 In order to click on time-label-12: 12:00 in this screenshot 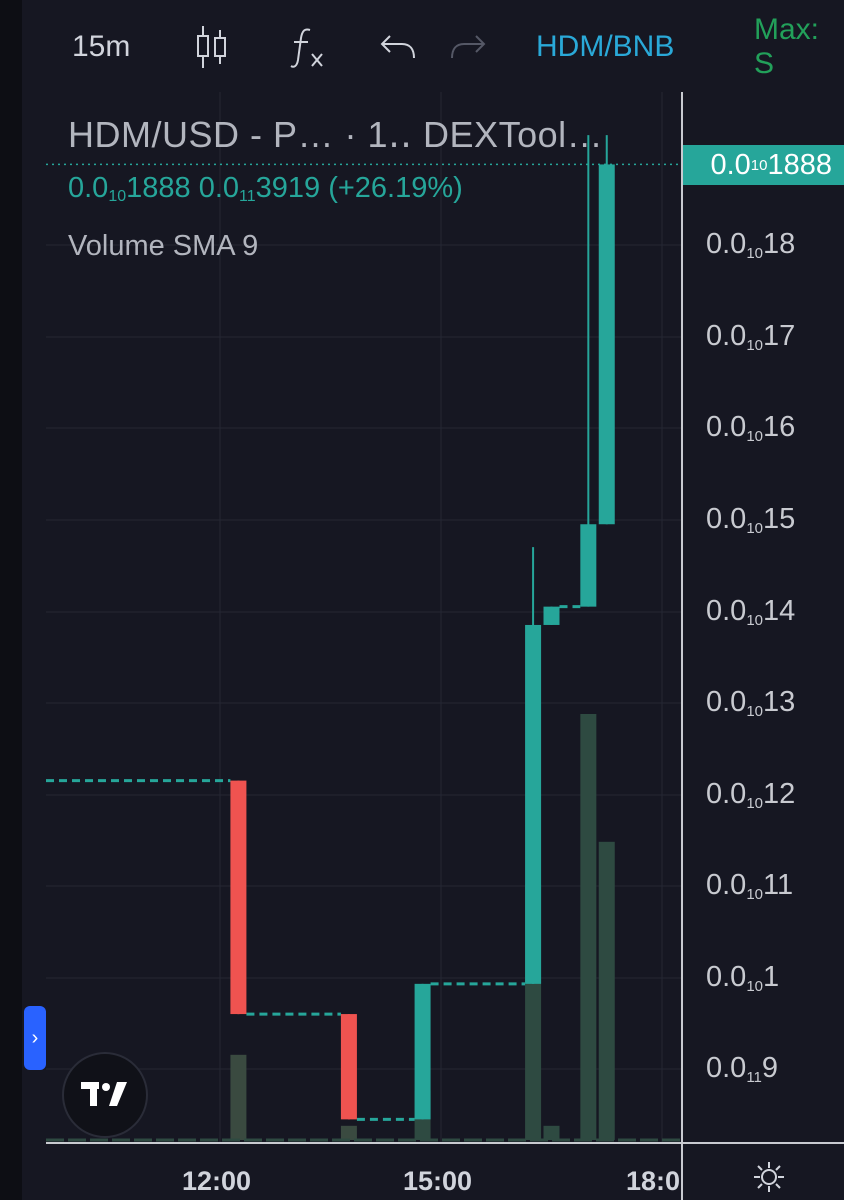, I will do `click(217, 1181)`.